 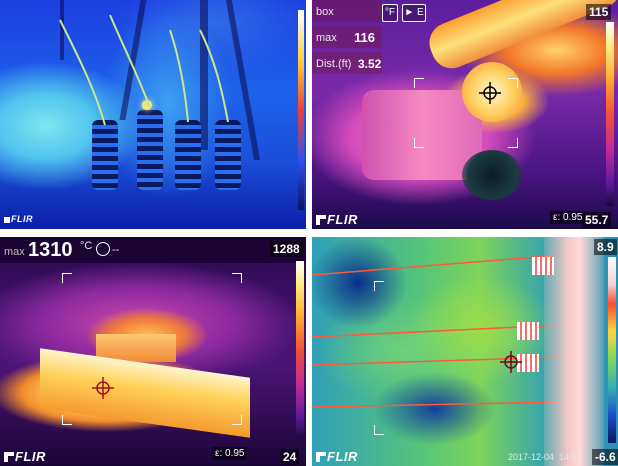 What do you see at coordinates (286, 249) in the screenshot?
I see `scale-max: 1288` at bounding box center [286, 249].